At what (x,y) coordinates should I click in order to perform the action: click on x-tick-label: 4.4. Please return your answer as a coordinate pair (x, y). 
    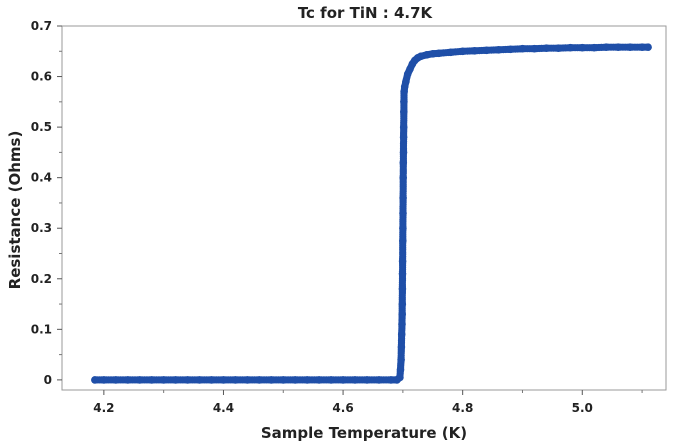
    Looking at the image, I should click on (223, 408).